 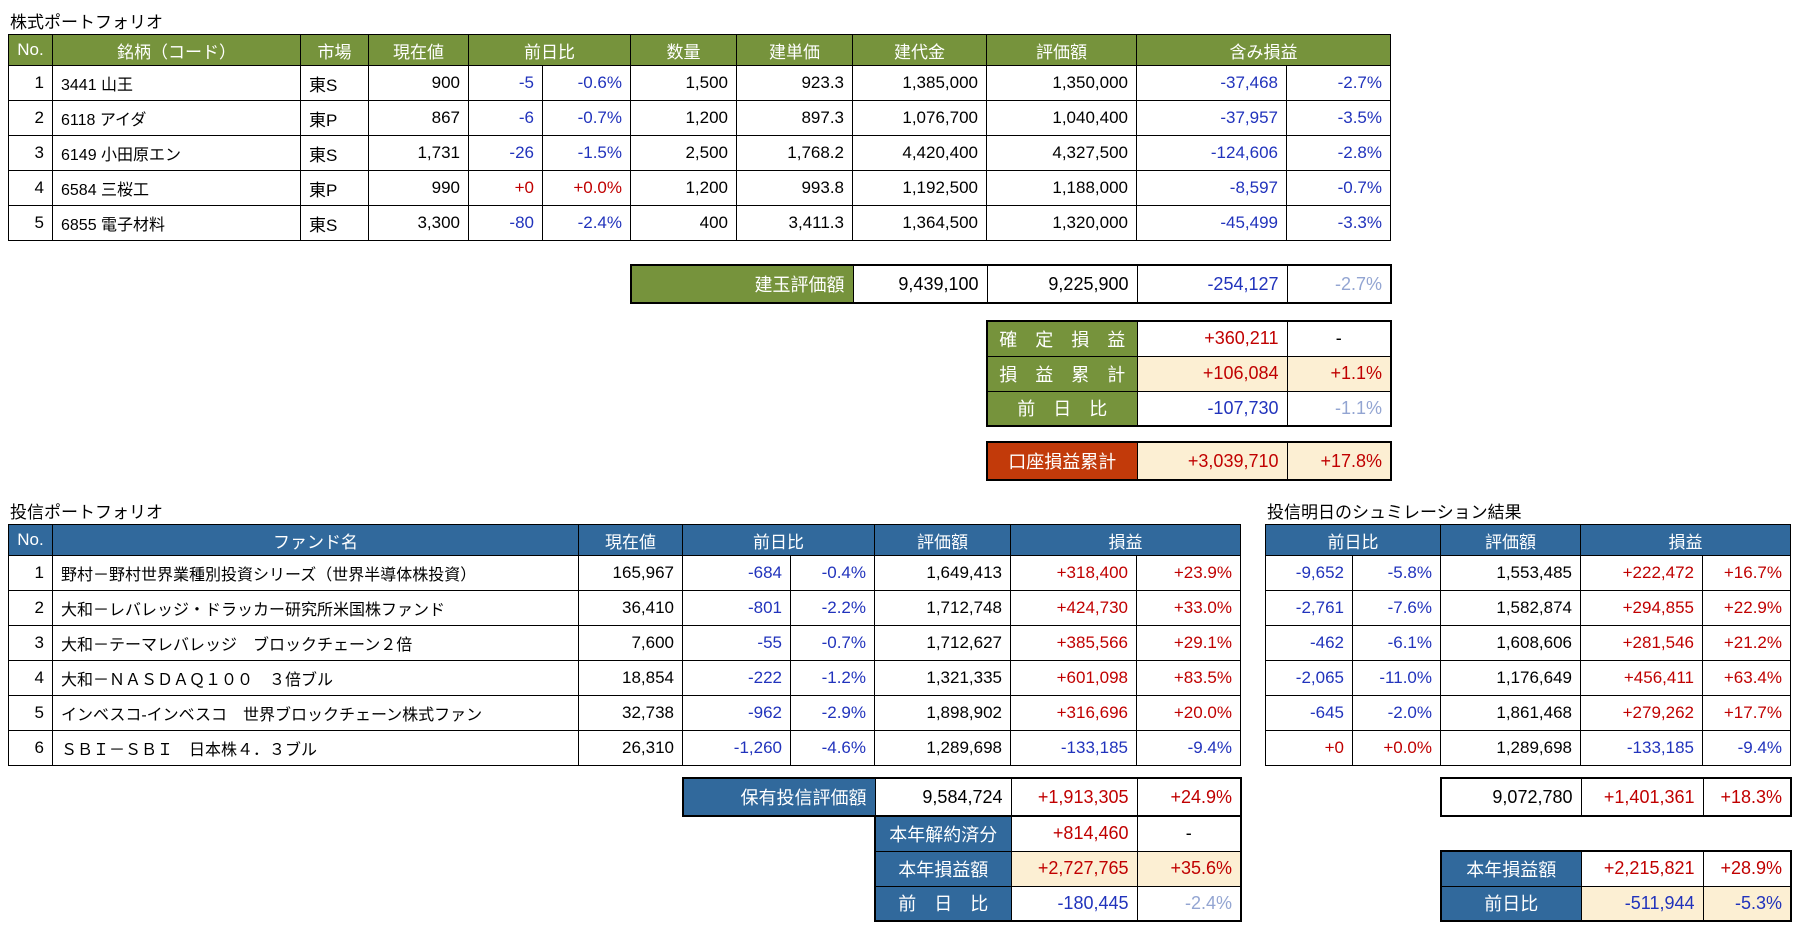 I want to click on cell-pl_pct: +21.2%, so click(x=1746, y=643).